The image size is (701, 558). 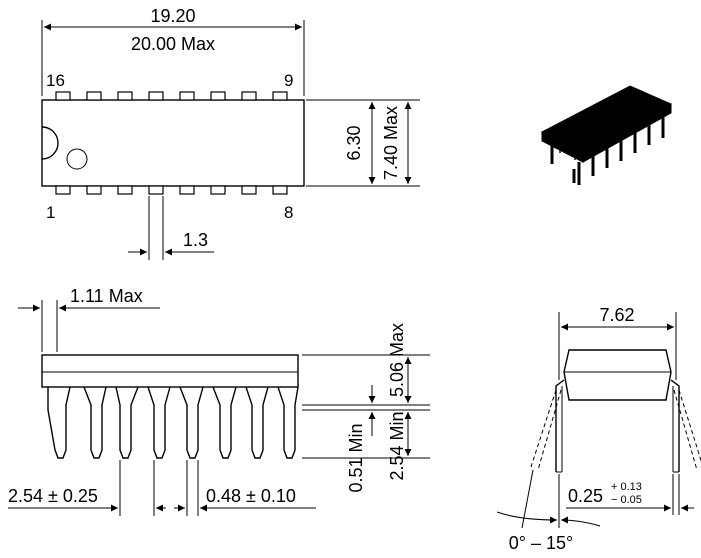 What do you see at coordinates (397, 360) in the screenshot?
I see `height-max-label: 5.06 Max` at bounding box center [397, 360].